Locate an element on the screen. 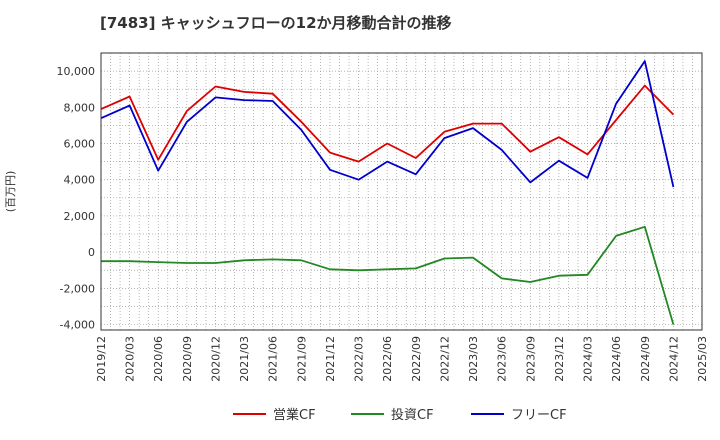 The image size is (720, 440). x-tick-label: 2024/09 is located at coordinates (645, 359).